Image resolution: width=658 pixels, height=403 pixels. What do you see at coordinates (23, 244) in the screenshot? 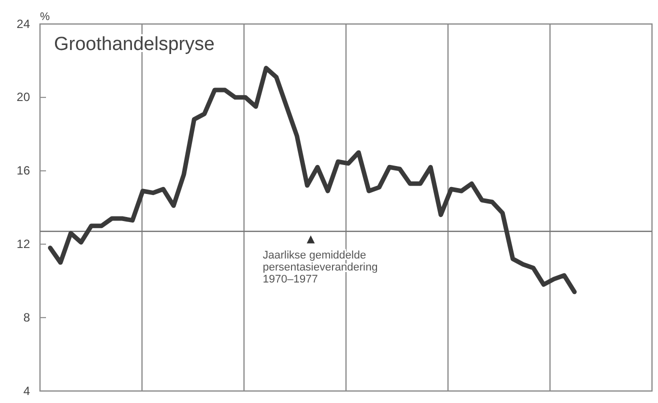
I see `y-tick-label: 12` at bounding box center [23, 244].